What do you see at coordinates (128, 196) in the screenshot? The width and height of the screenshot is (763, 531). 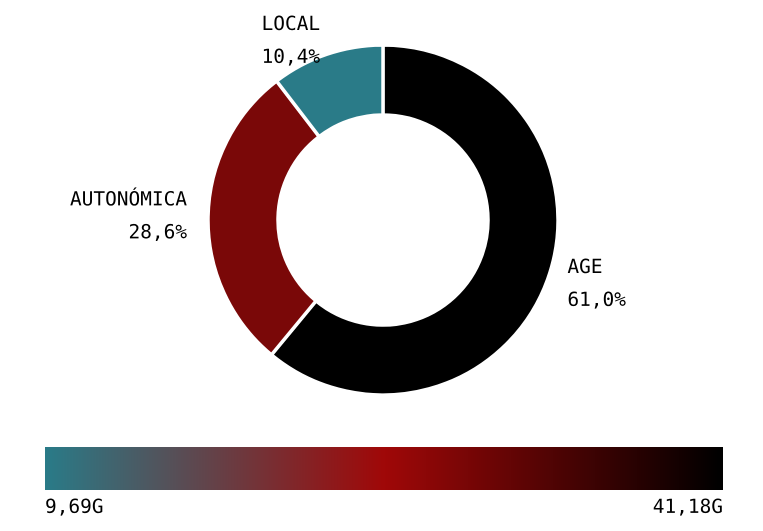 I see `slice-label: AUTONÓMICA` at bounding box center [128, 196].